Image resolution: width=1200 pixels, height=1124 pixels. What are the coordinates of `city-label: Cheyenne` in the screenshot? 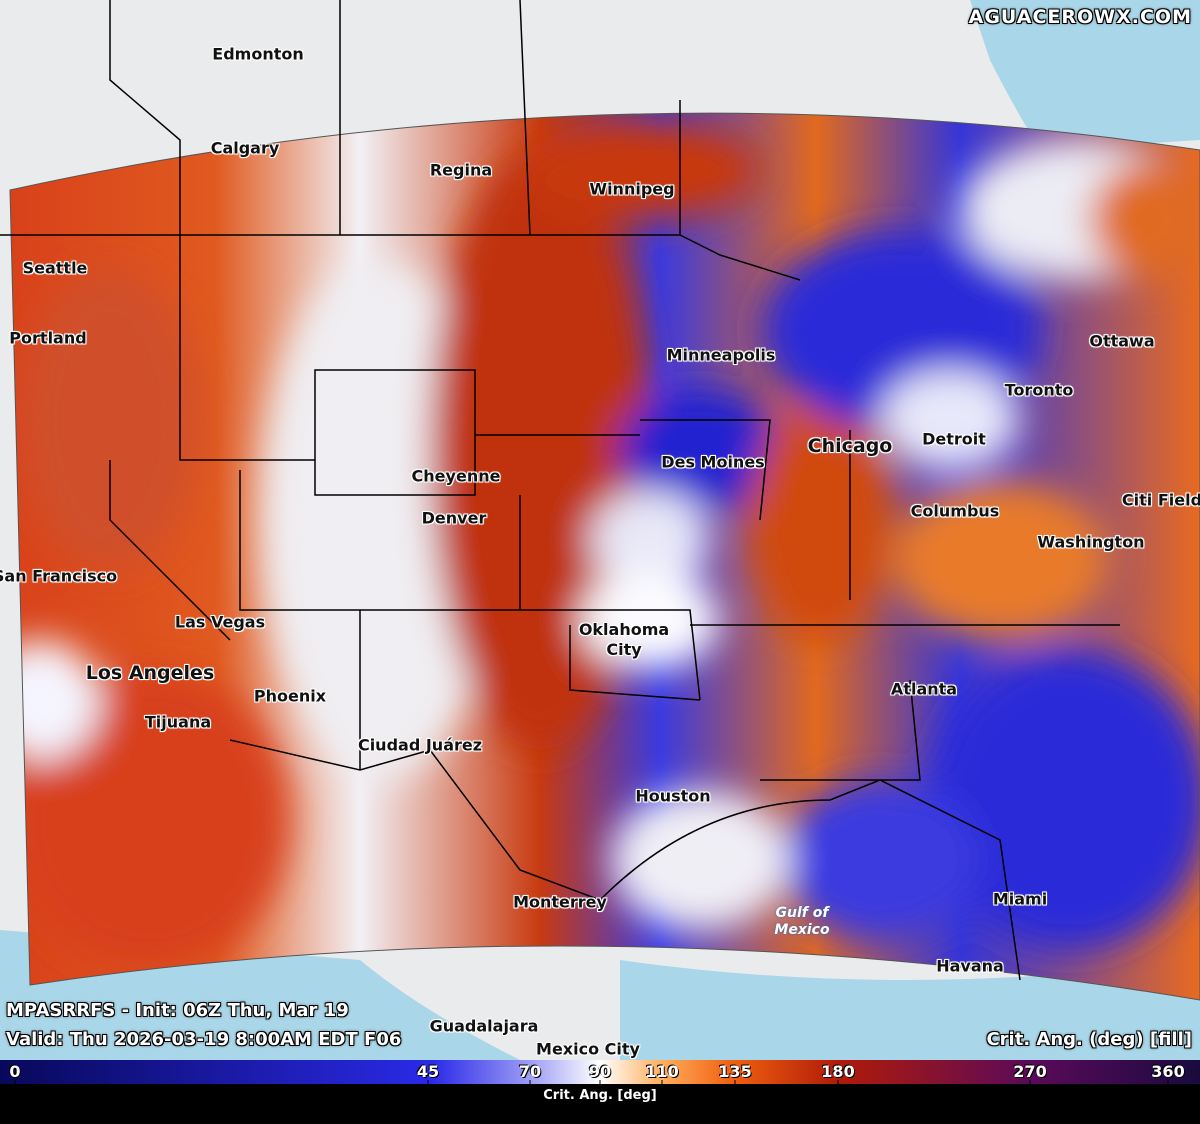 It's located at (456, 476).